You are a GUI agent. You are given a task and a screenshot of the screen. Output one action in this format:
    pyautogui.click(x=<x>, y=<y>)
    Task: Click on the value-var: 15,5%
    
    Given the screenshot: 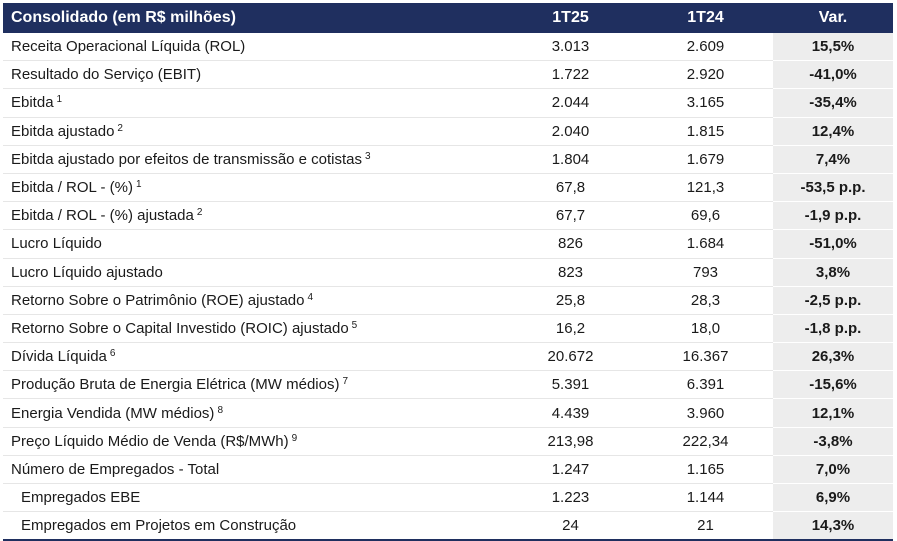 What is the action you would take?
    pyautogui.click(x=833, y=47)
    